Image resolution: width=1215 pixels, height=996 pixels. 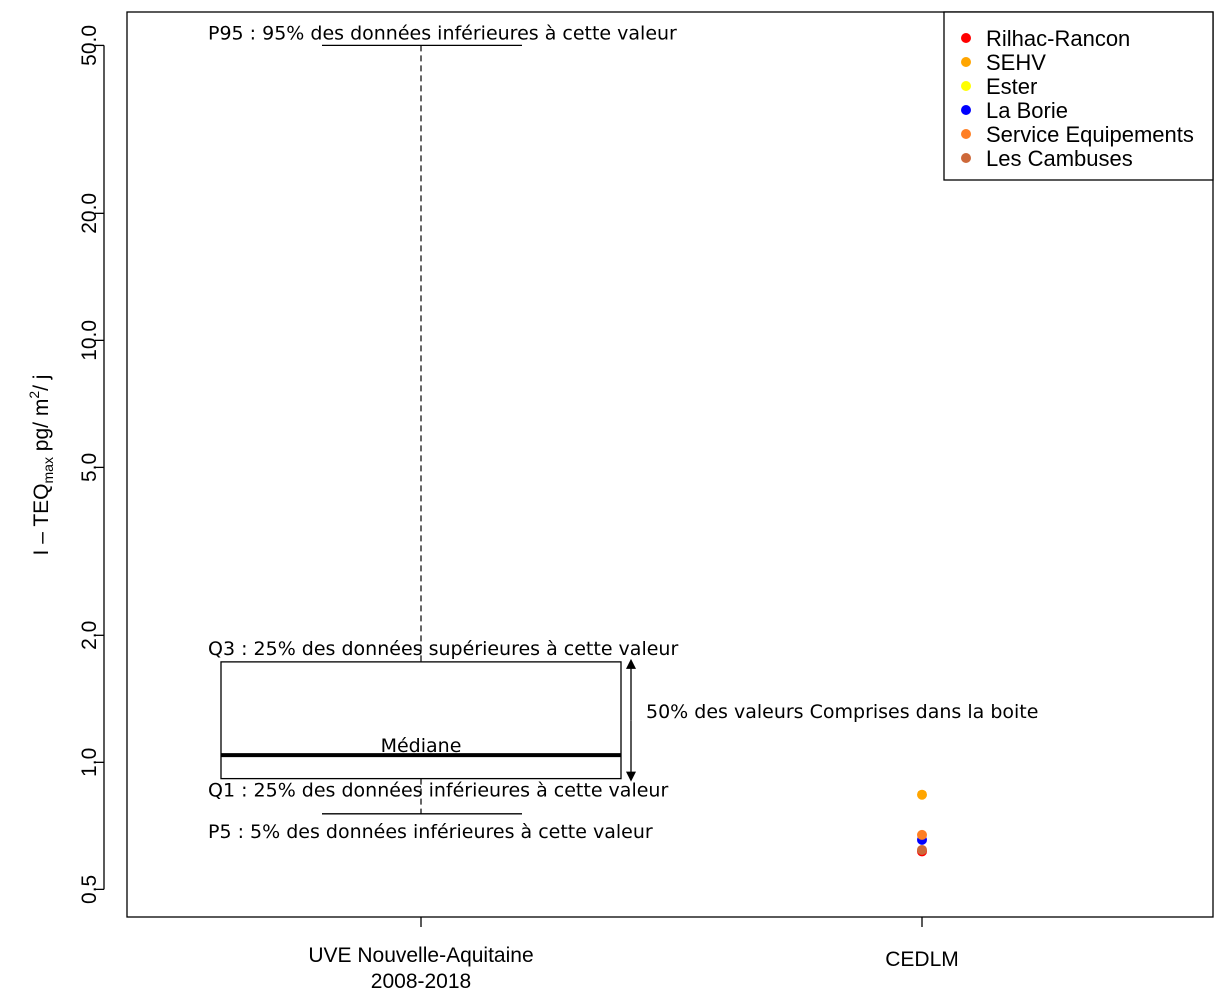 I want to click on legend-entry-label: Service Equipements, so click(x=1090, y=134).